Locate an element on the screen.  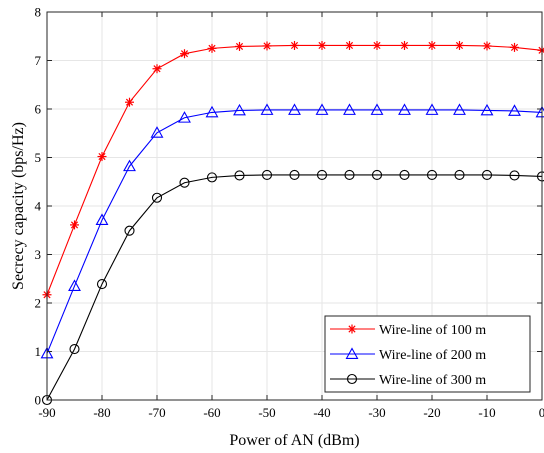
y-tick: 6 is located at coordinates (288, 109).